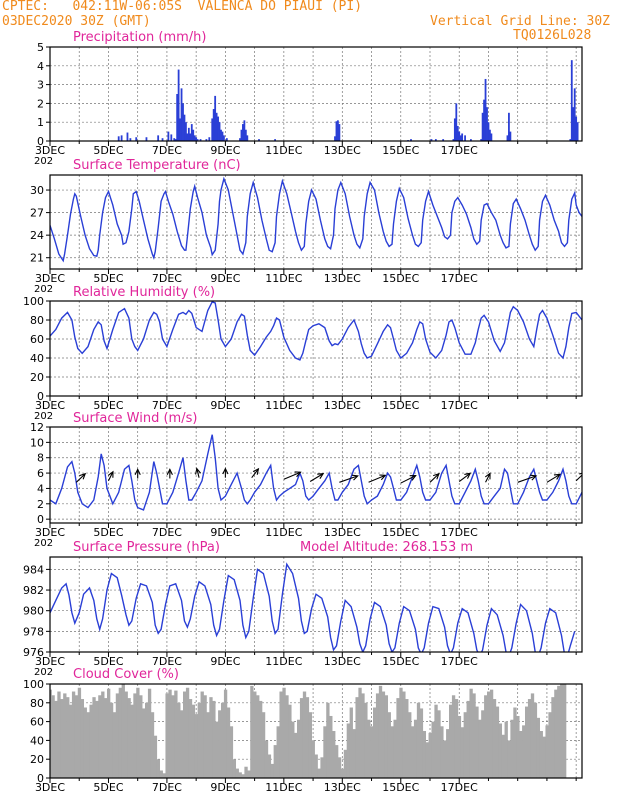 This screenshot has height=800, width=618. Describe the element at coordinates (33, 684) in the screenshot. I see `y-tick-label: 100` at that location.